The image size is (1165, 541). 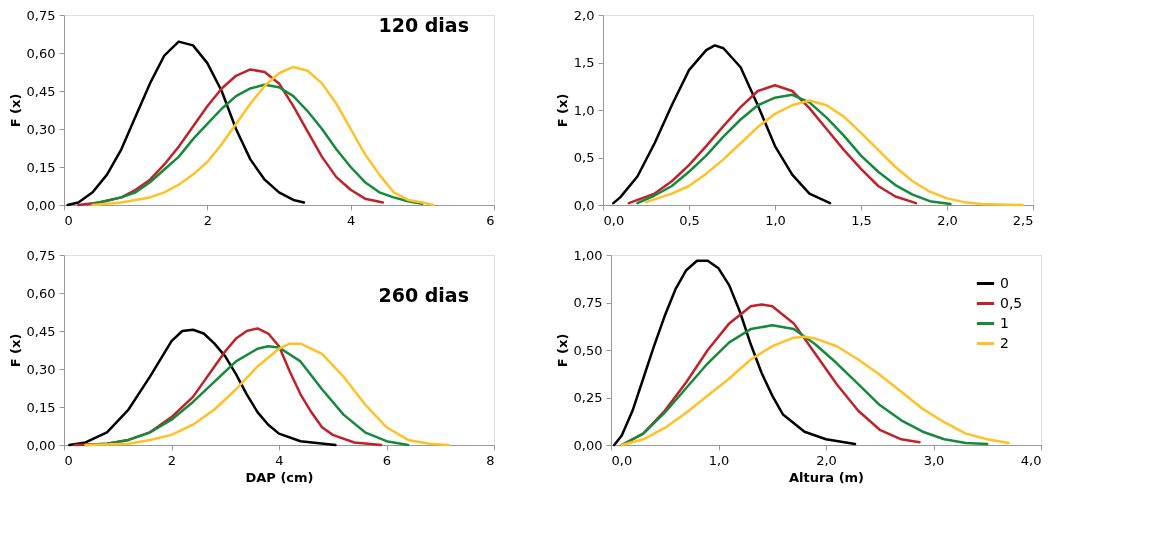 What do you see at coordinates (584, 110) in the screenshot?
I see `y-tick-label: 1,0` at bounding box center [584, 110].